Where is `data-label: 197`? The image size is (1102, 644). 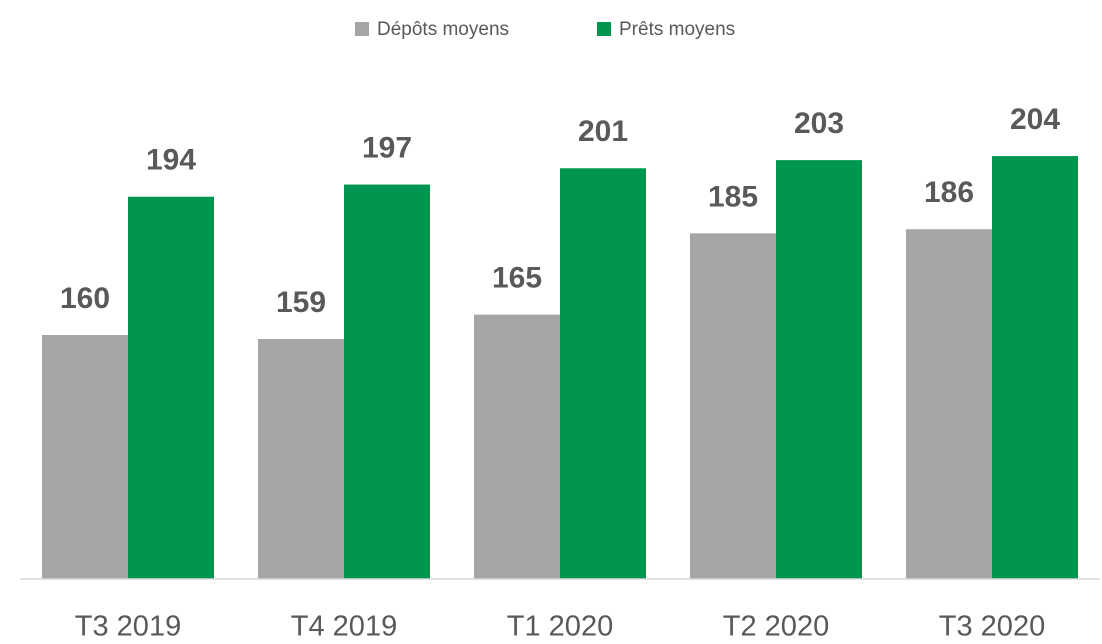 data-label: 197 is located at coordinates (387, 147).